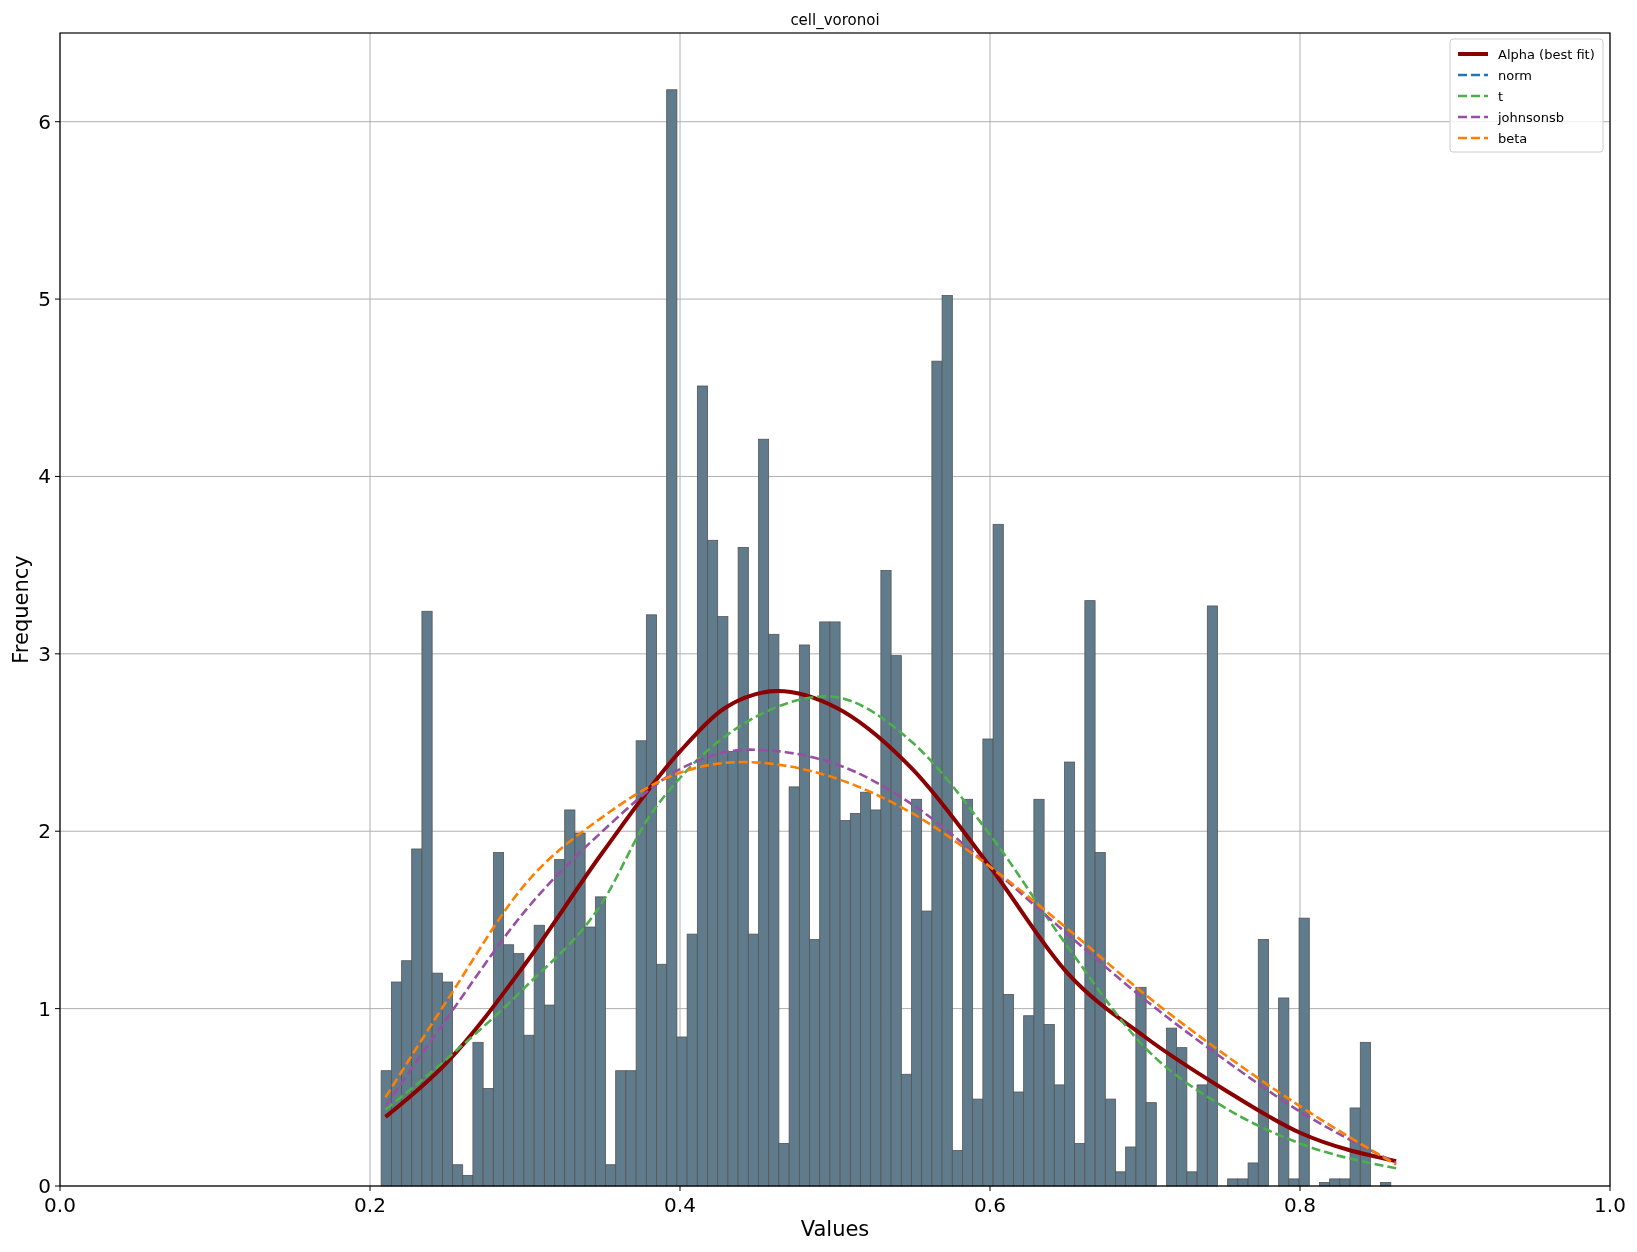 This screenshot has height=1252, width=1637. Describe the element at coordinates (835, 1229) in the screenshot. I see `x-axis-title: Values` at that location.